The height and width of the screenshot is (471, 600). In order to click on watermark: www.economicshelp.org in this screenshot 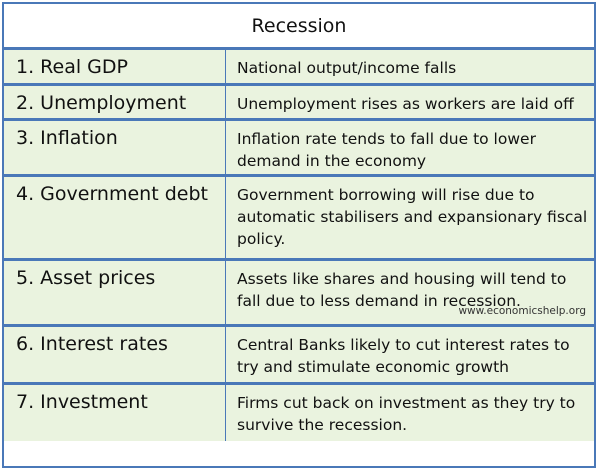, I will do `click(522, 311)`.